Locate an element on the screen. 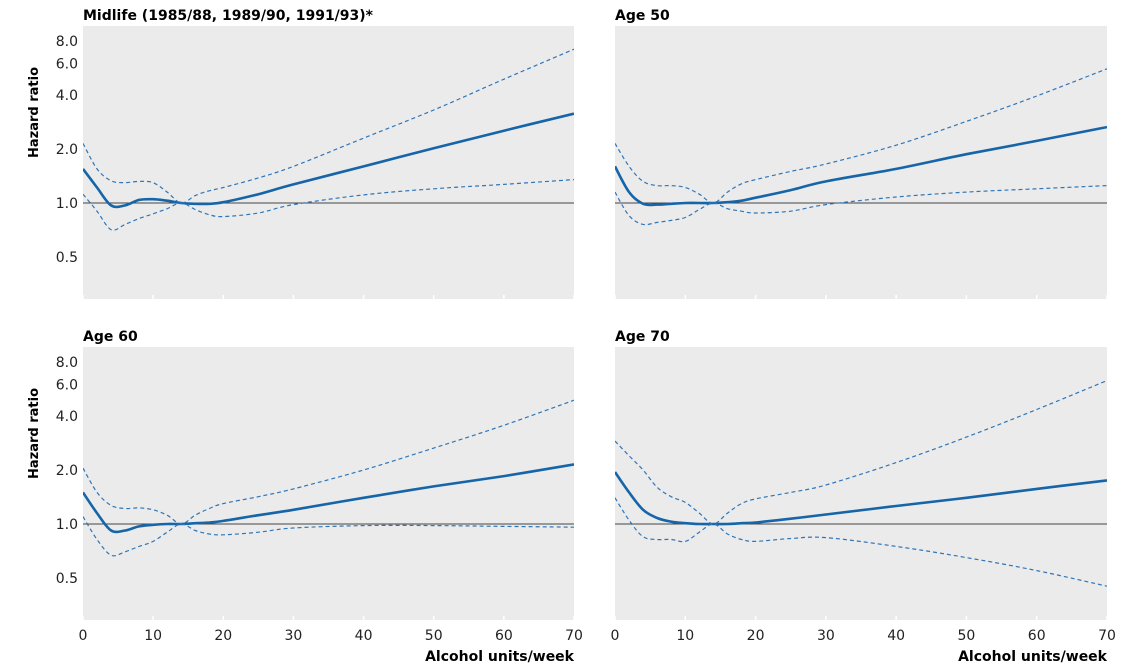  panel-title: Age 60 is located at coordinates (110, 337).